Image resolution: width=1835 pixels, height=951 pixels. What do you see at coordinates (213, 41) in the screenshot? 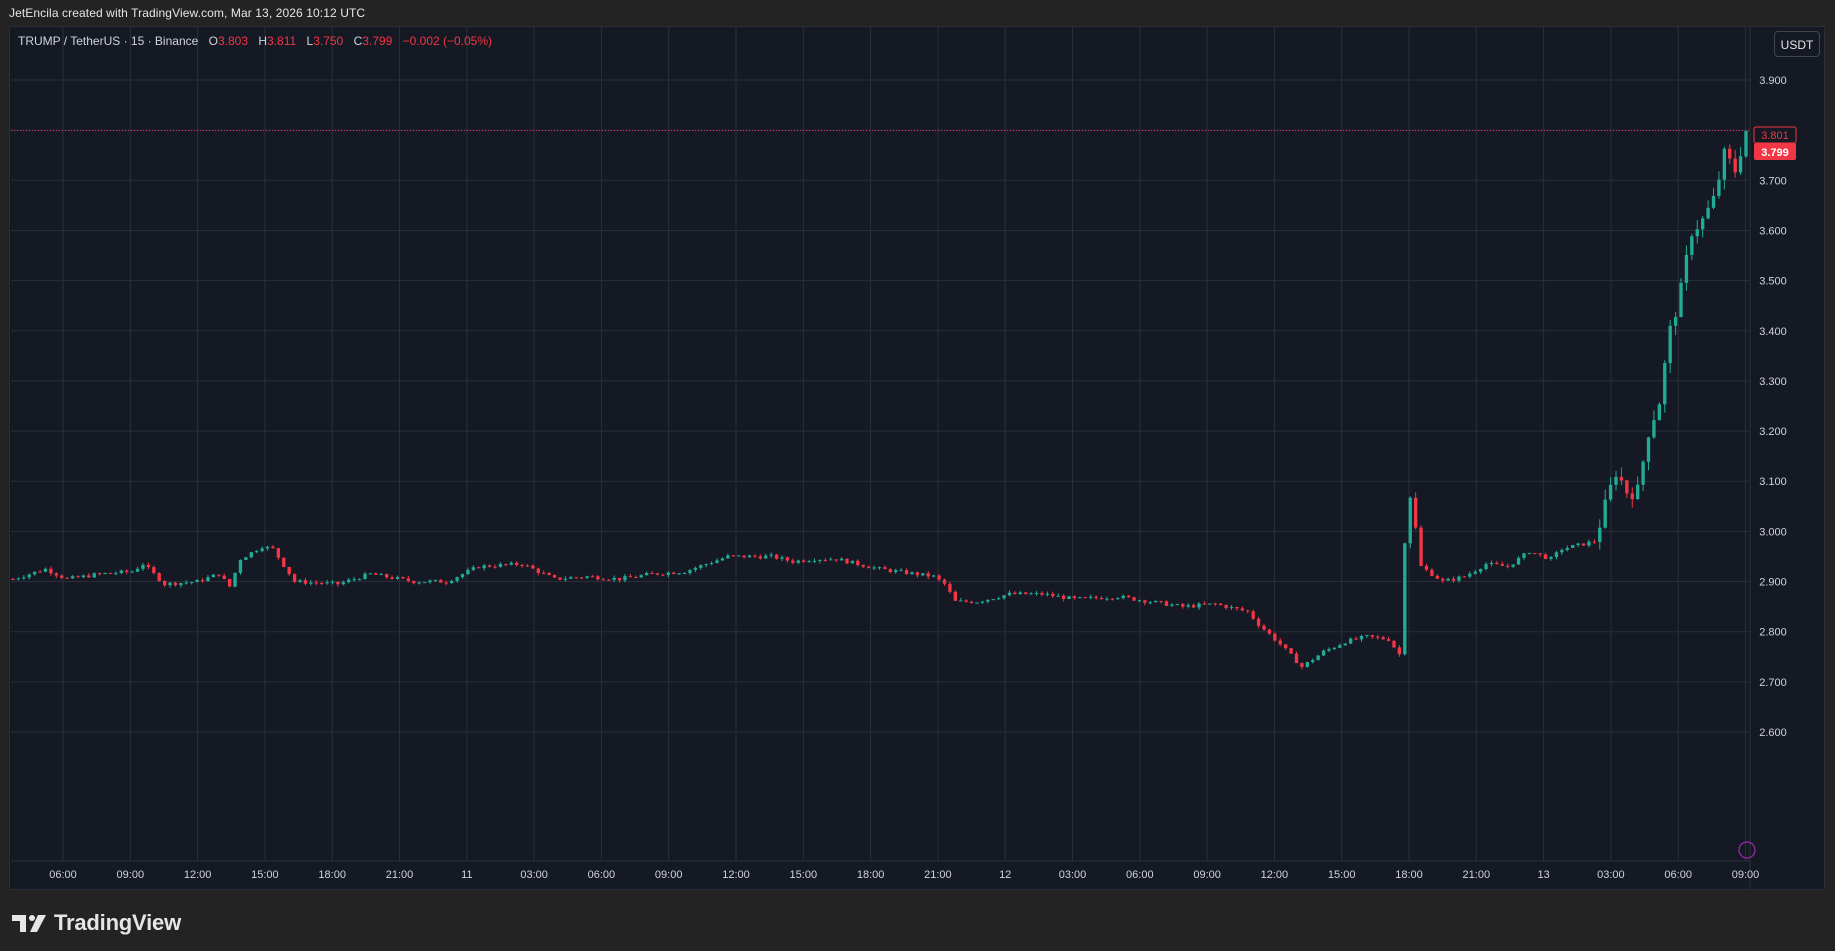
I see `open-label: O` at bounding box center [213, 41].